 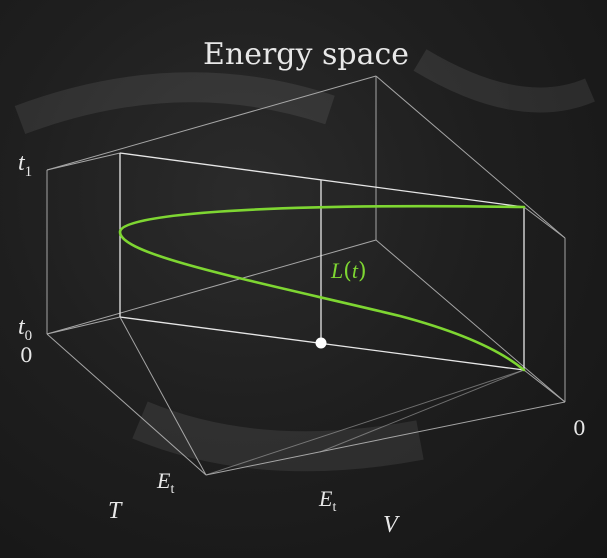 I want to click on potential-axis-line, so click(x=385, y=438).